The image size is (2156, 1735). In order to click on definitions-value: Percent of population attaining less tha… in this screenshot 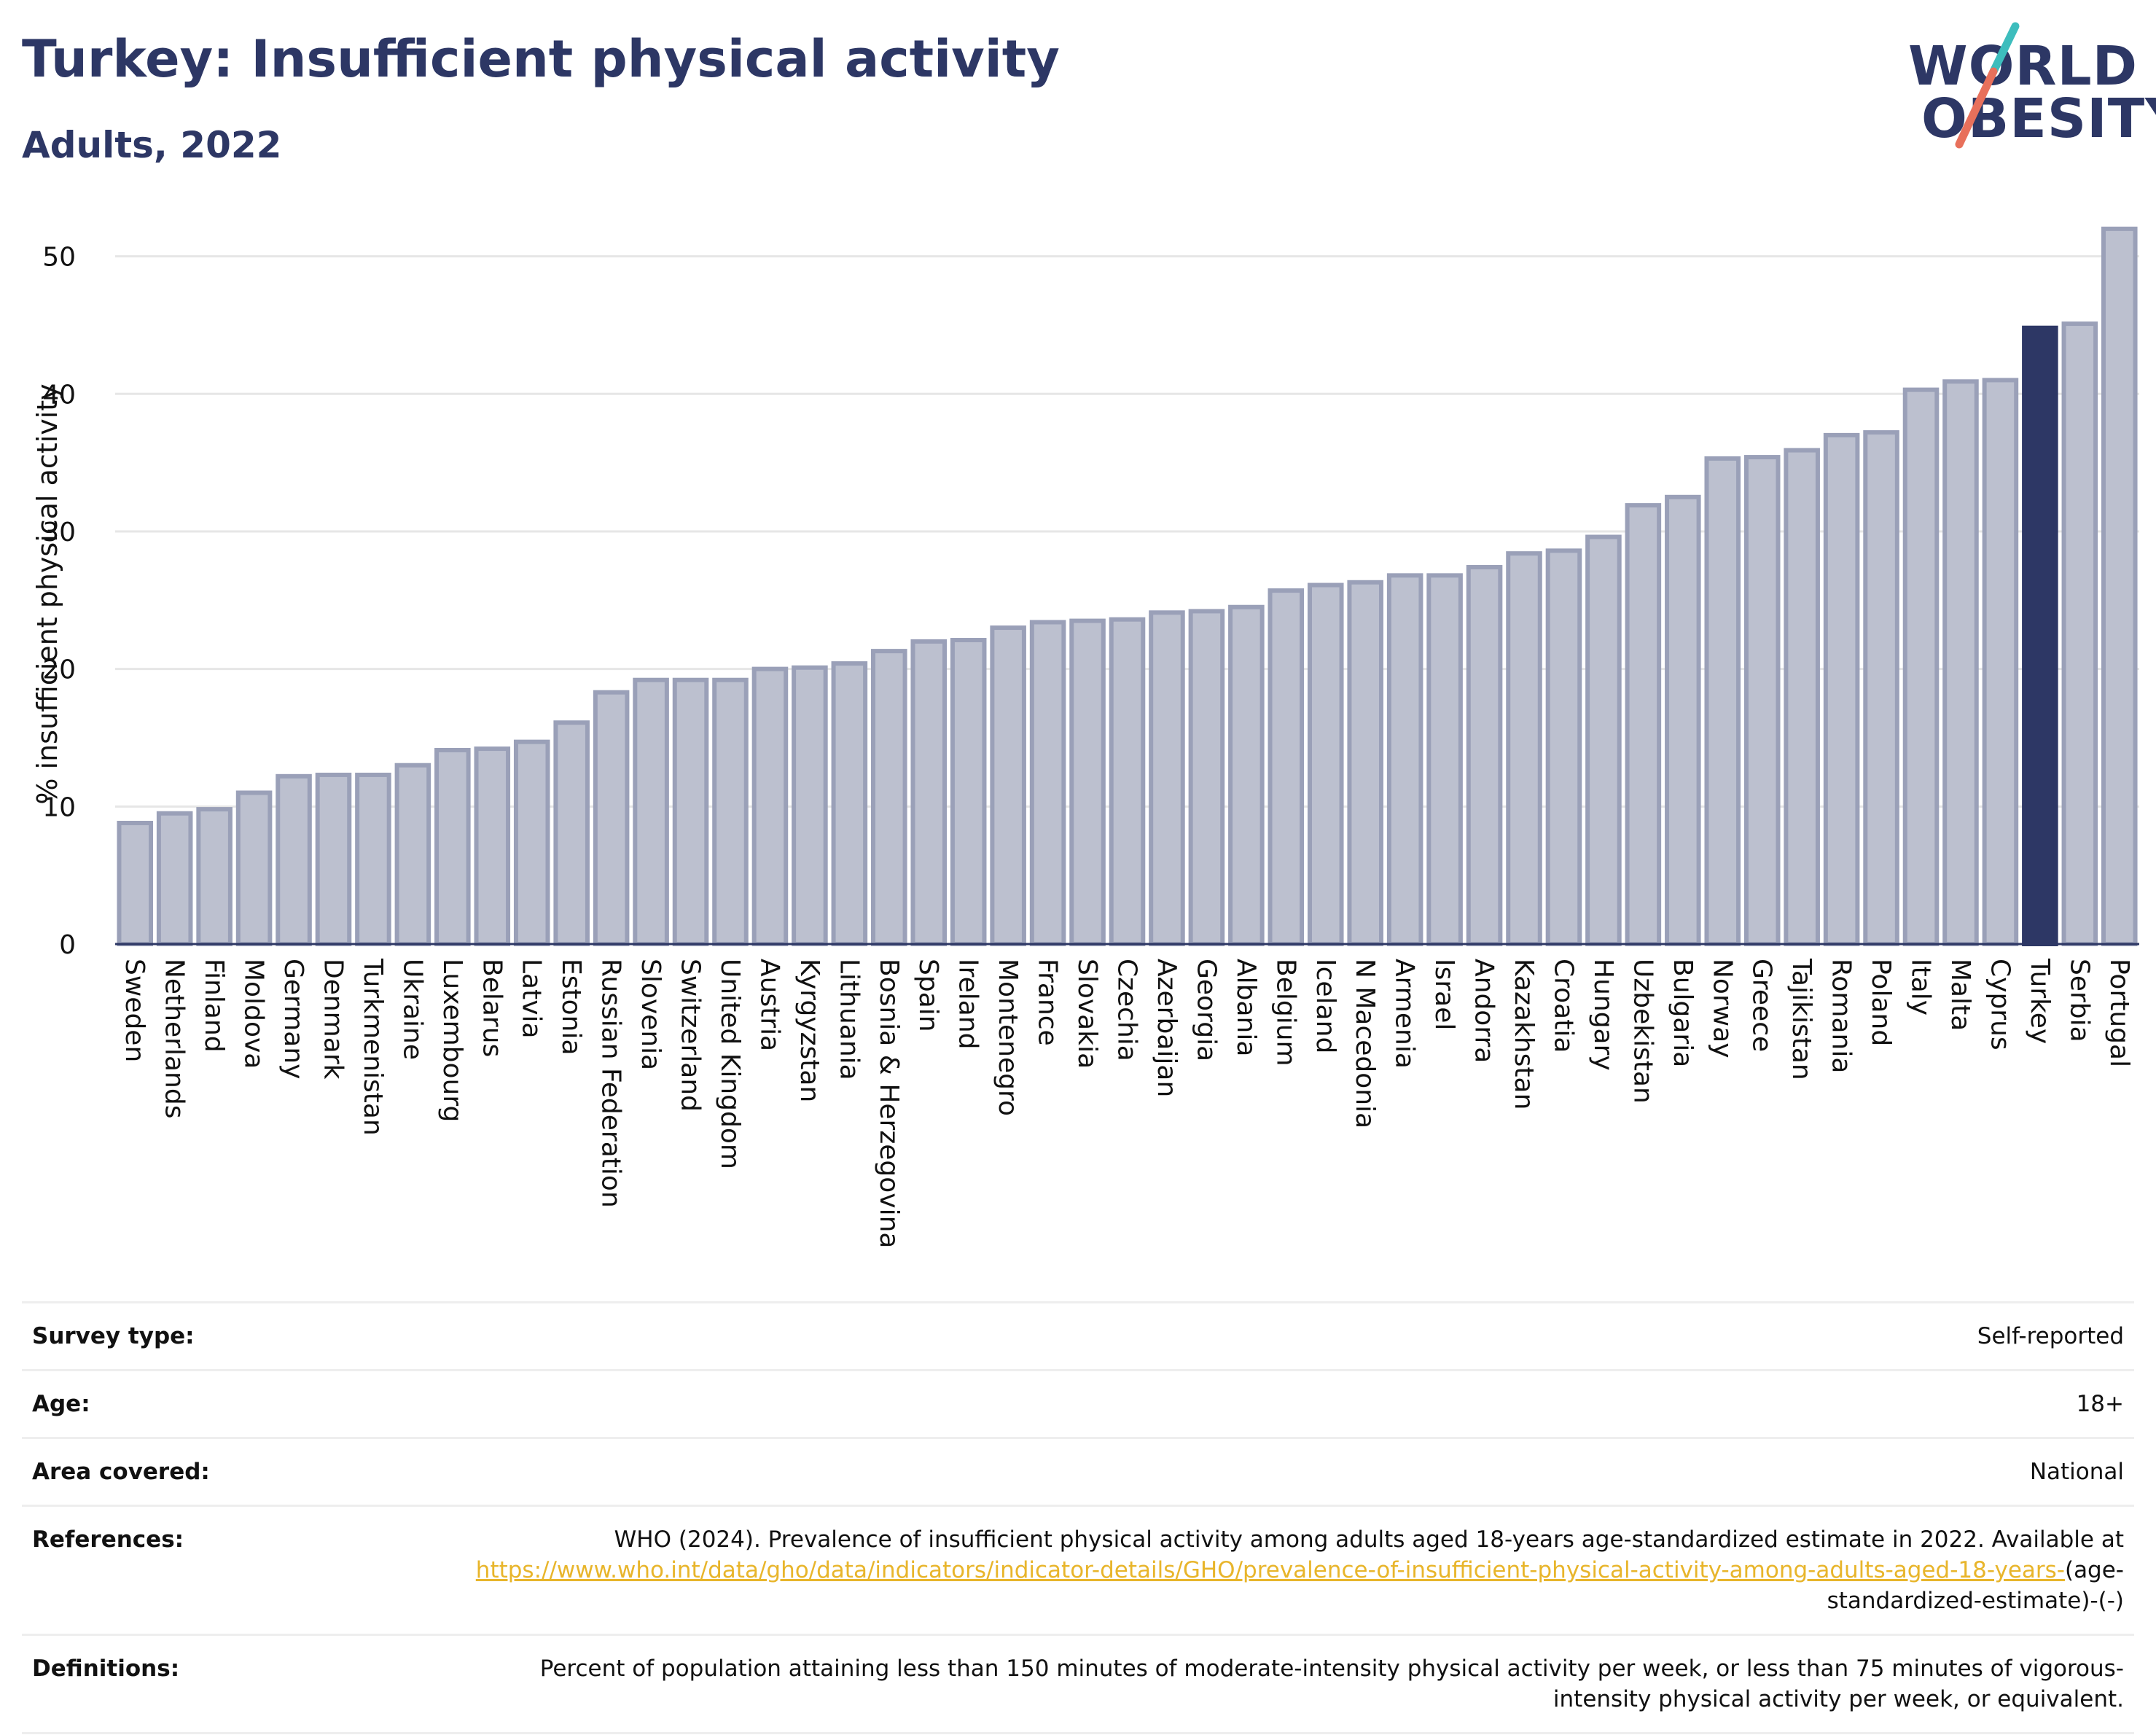, I will do `click(1331, 1684)`.